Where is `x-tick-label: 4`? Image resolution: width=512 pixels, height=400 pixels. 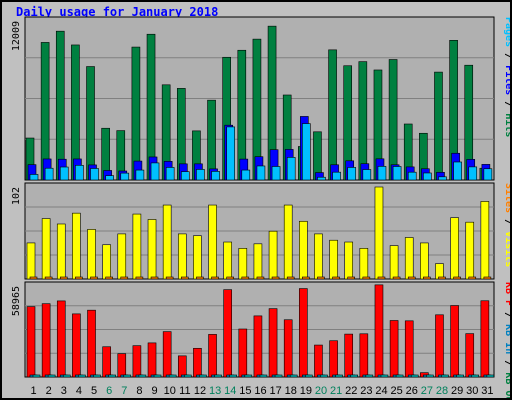
x-tick-label: 4 is located at coordinates (79, 391).